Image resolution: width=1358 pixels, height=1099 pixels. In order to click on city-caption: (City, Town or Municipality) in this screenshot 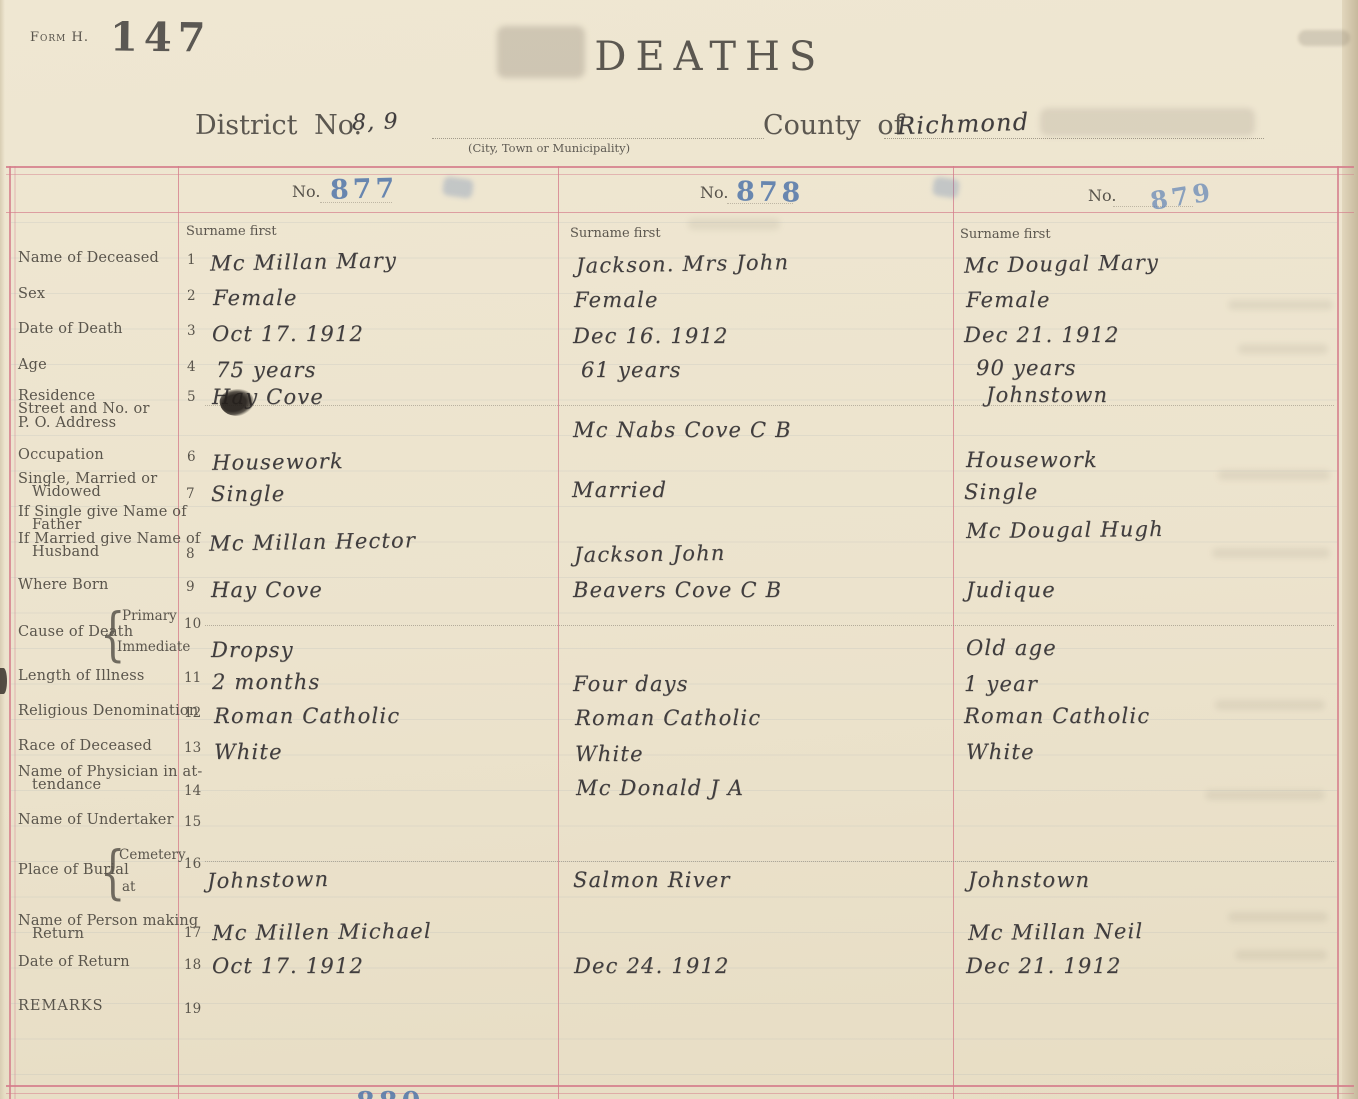, I will do `click(549, 148)`.